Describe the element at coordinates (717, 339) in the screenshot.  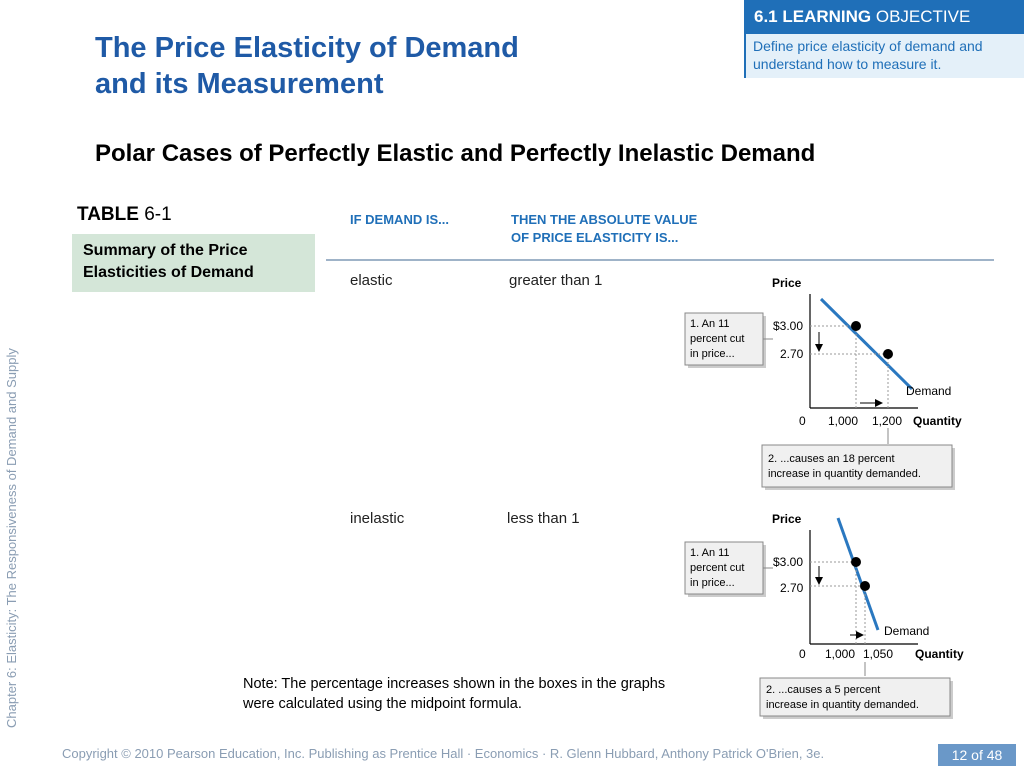
I see `elastic-price-callout-line2: percent cut` at that location.